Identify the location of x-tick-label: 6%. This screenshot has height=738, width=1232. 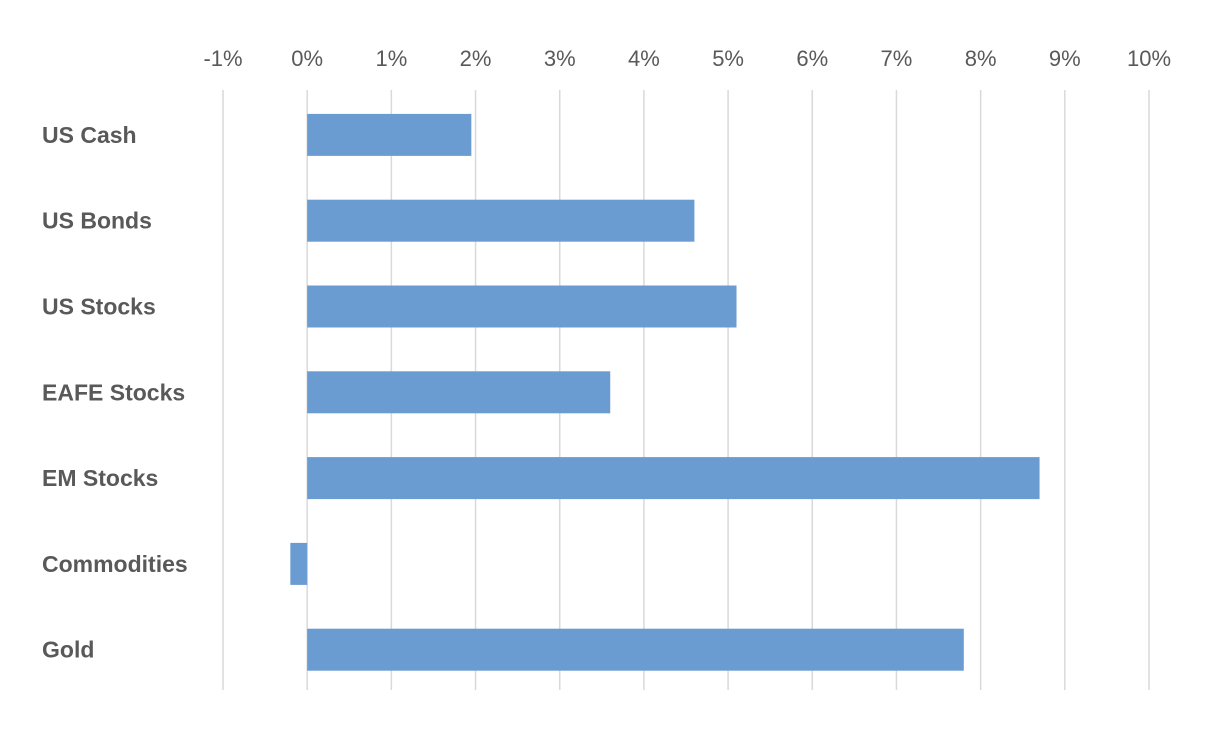
(812, 58).